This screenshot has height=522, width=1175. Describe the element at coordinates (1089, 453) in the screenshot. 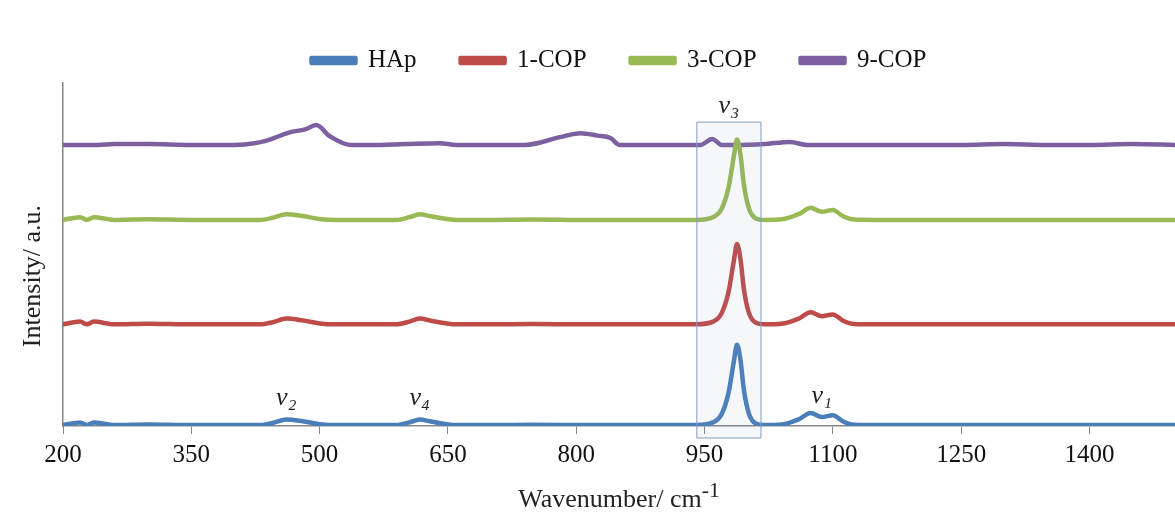

I see `x-tick-label: 1400` at that location.